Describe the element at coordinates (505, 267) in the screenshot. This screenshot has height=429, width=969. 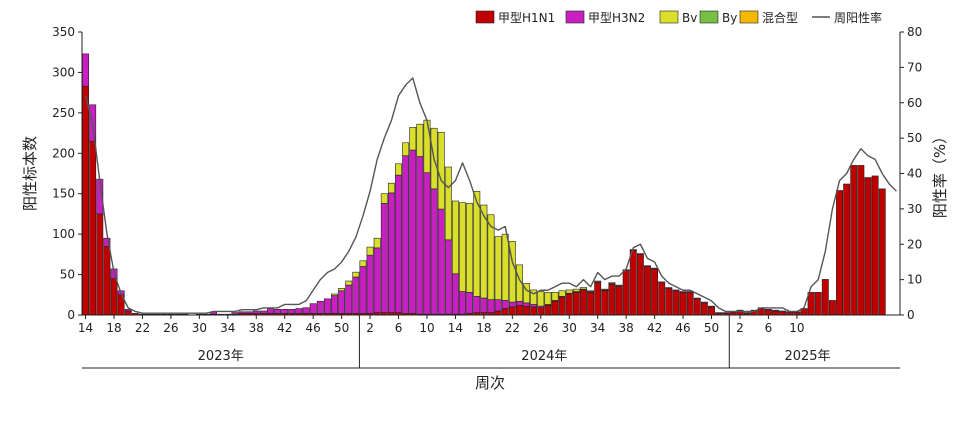
I see `bar-s2-w59` at that location.